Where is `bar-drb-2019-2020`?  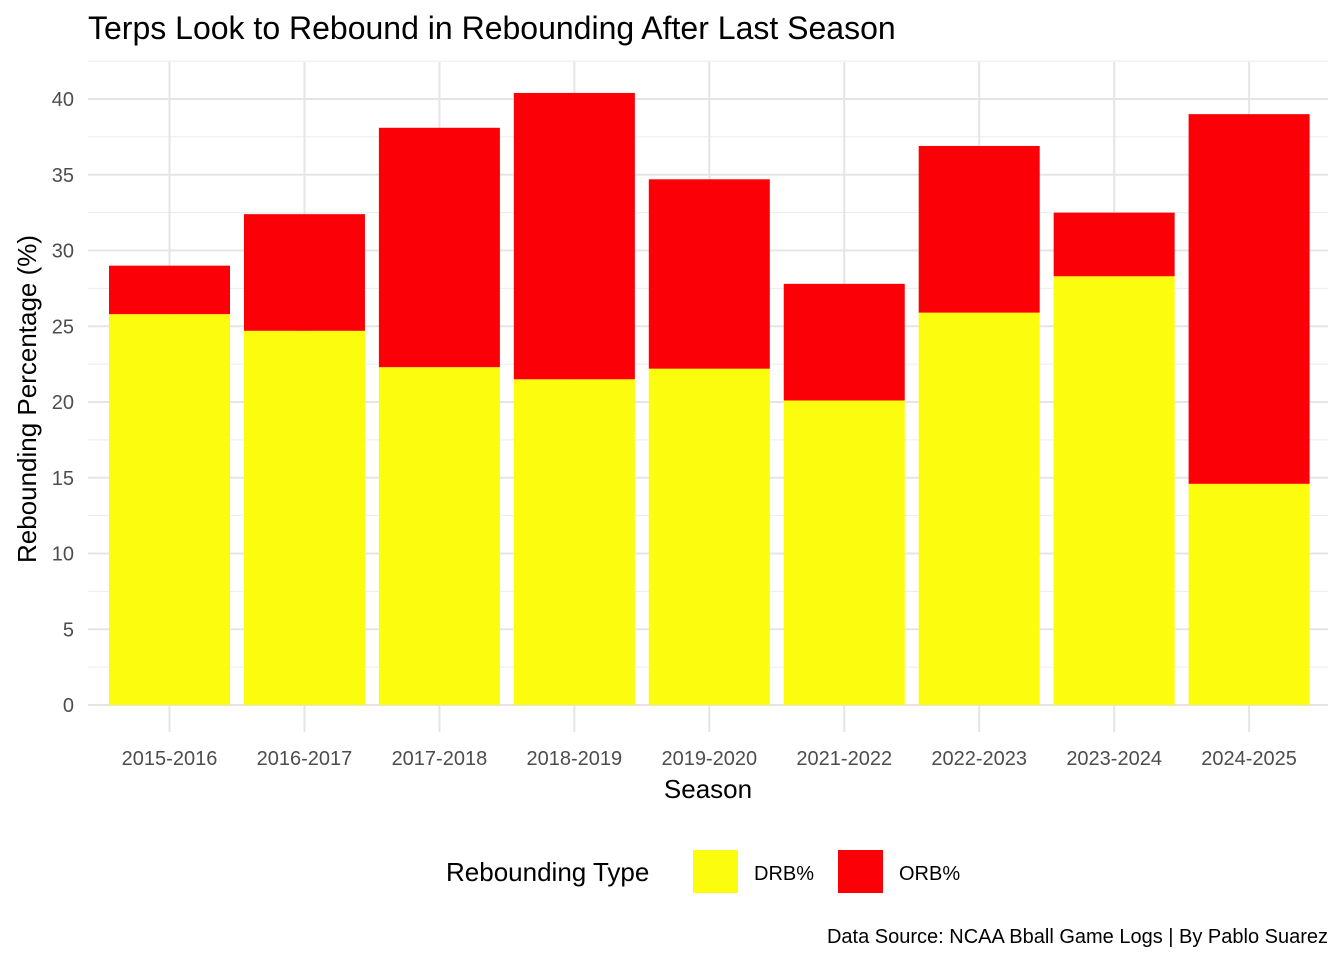 bar-drb-2019-2020 is located at coordinates (709, 536).